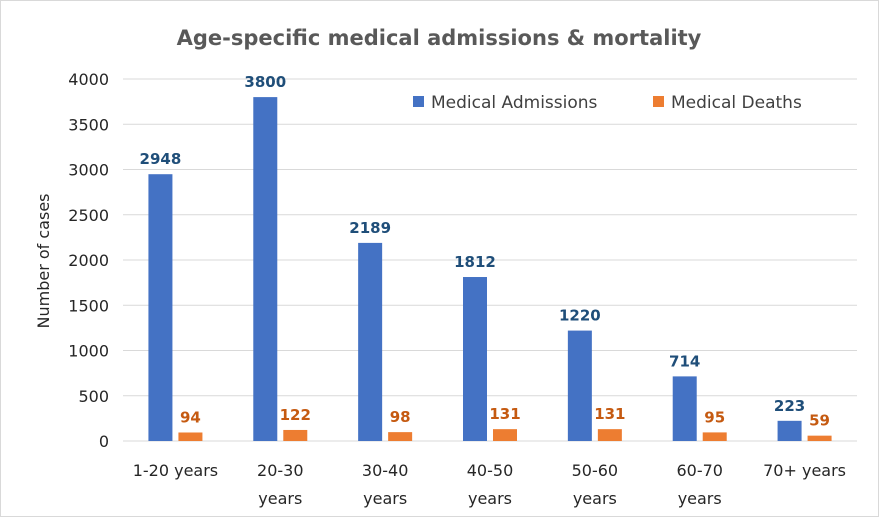 The height and width of the screenshot is (517, 879). Describe the element at coordinates (43, 261) in the screenshot. I see `y-axis-label: Number of cases` at that location.